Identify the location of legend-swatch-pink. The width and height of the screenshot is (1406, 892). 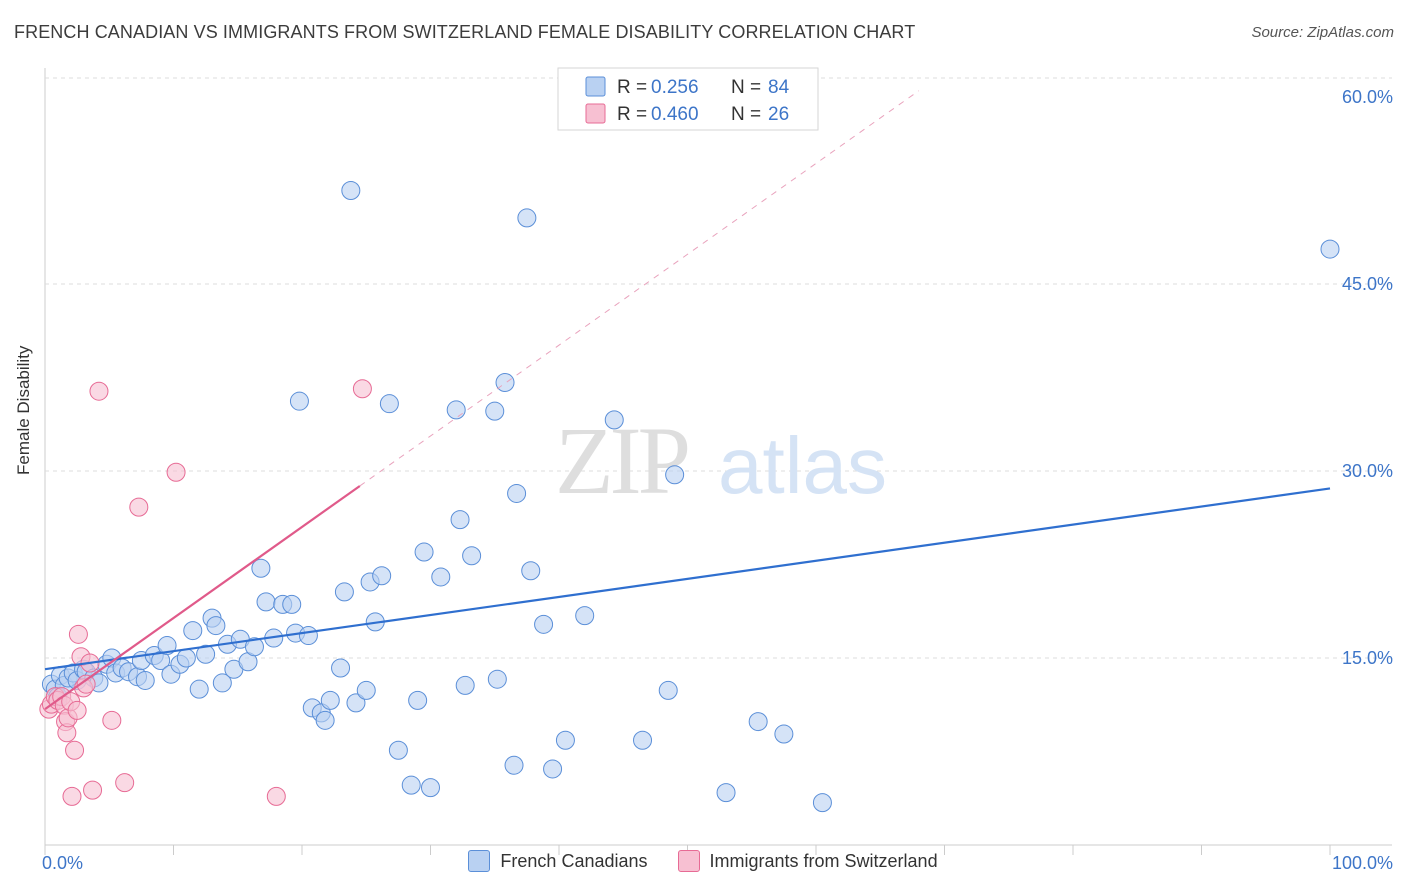
(688, 861).